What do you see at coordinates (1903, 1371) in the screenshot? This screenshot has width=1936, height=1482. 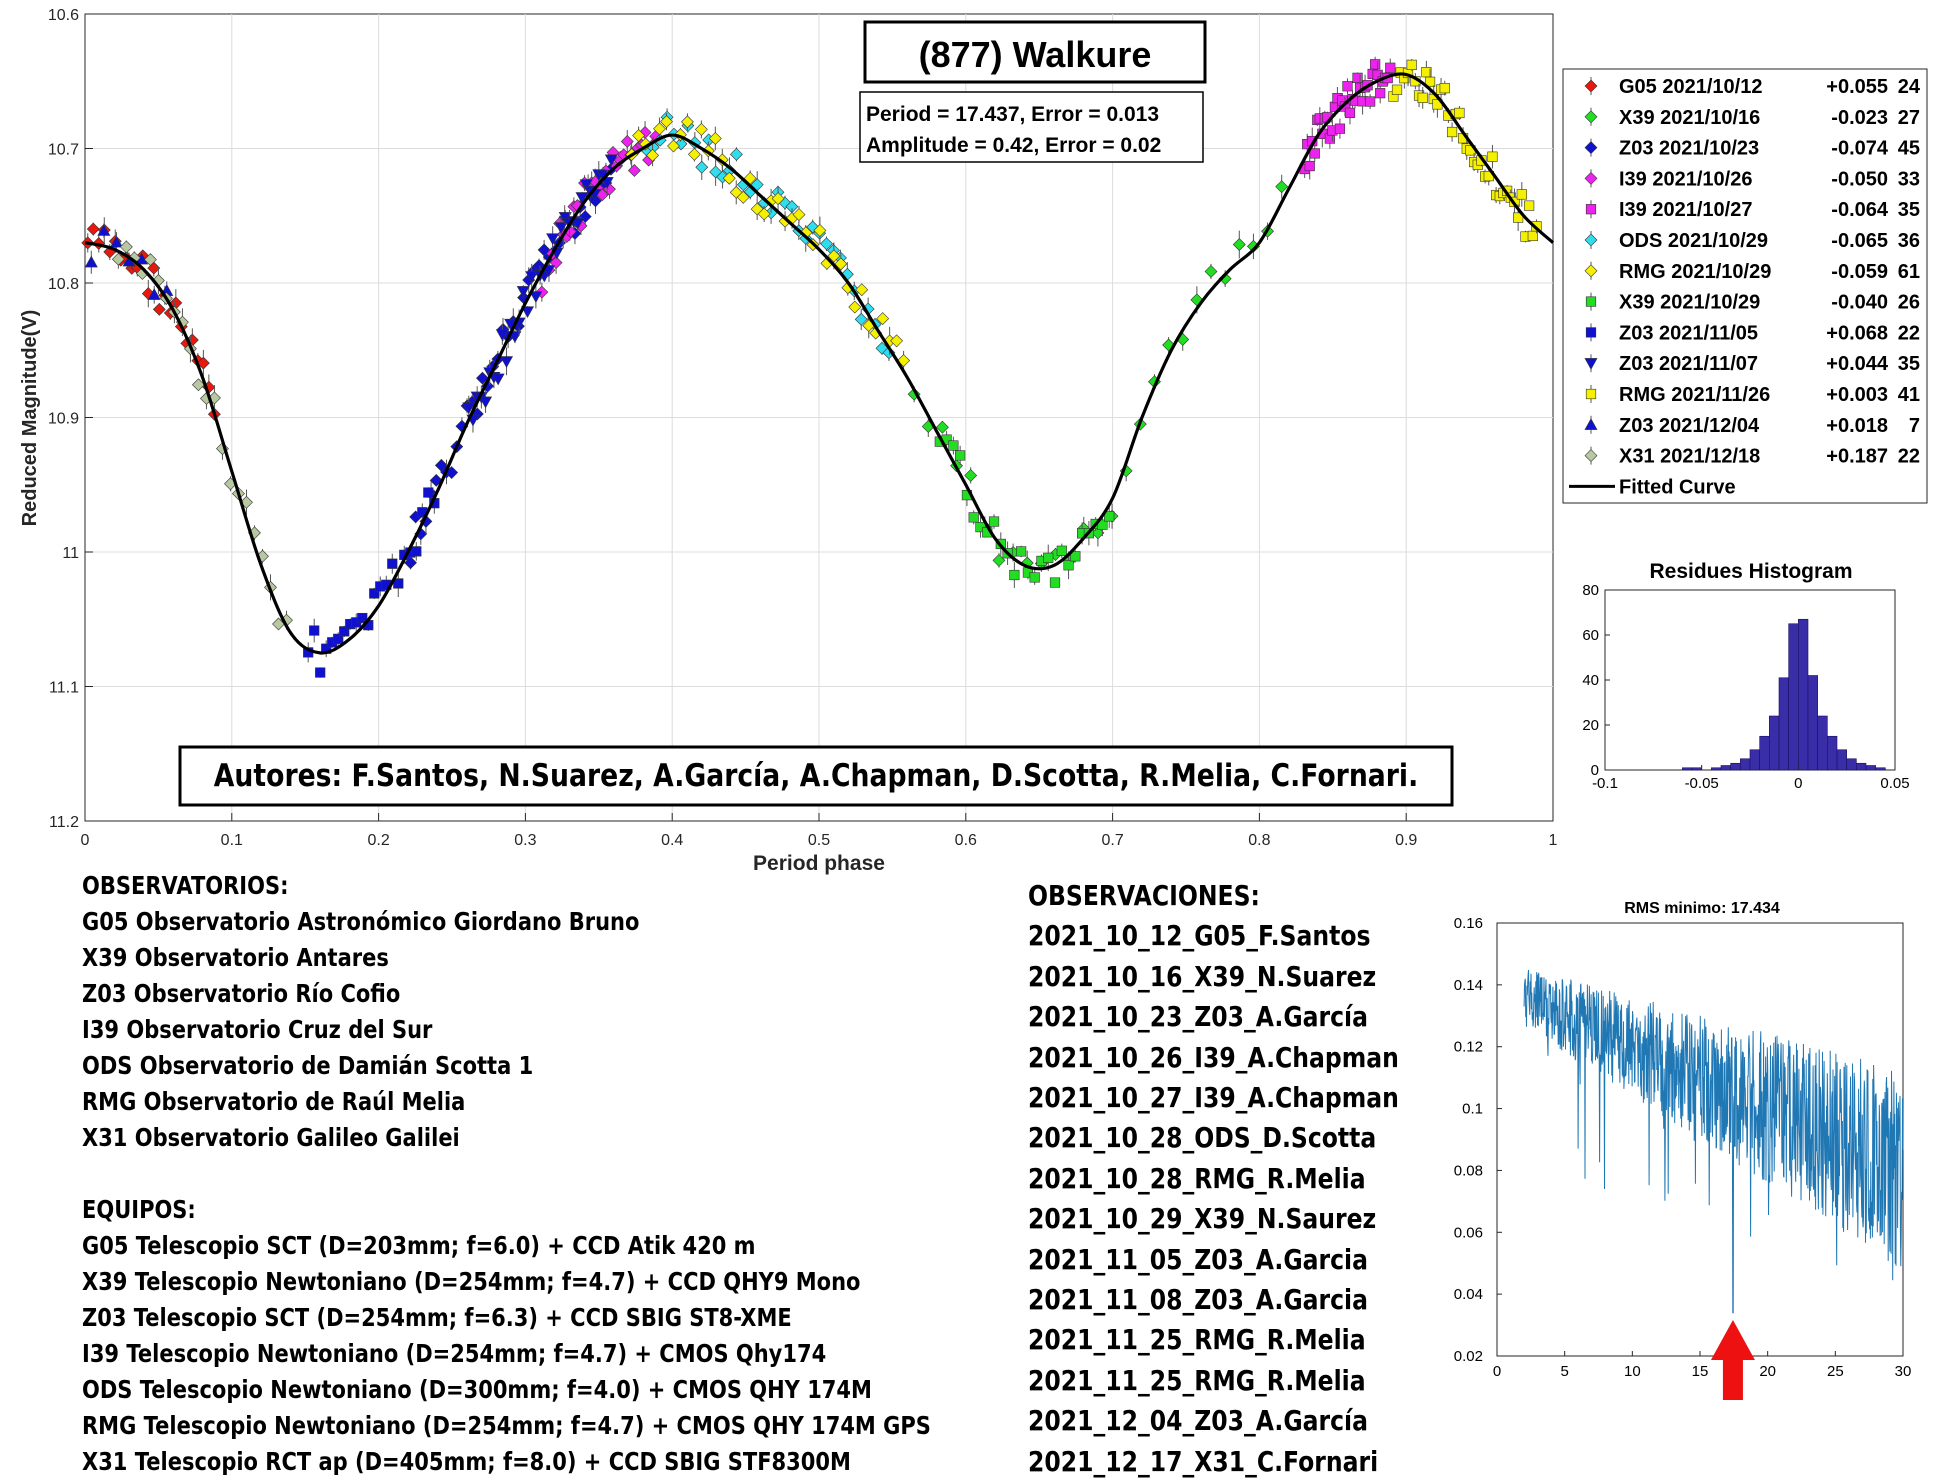 I see `rms-x-tick-label: 30` at bounding box center [1903, 1371].